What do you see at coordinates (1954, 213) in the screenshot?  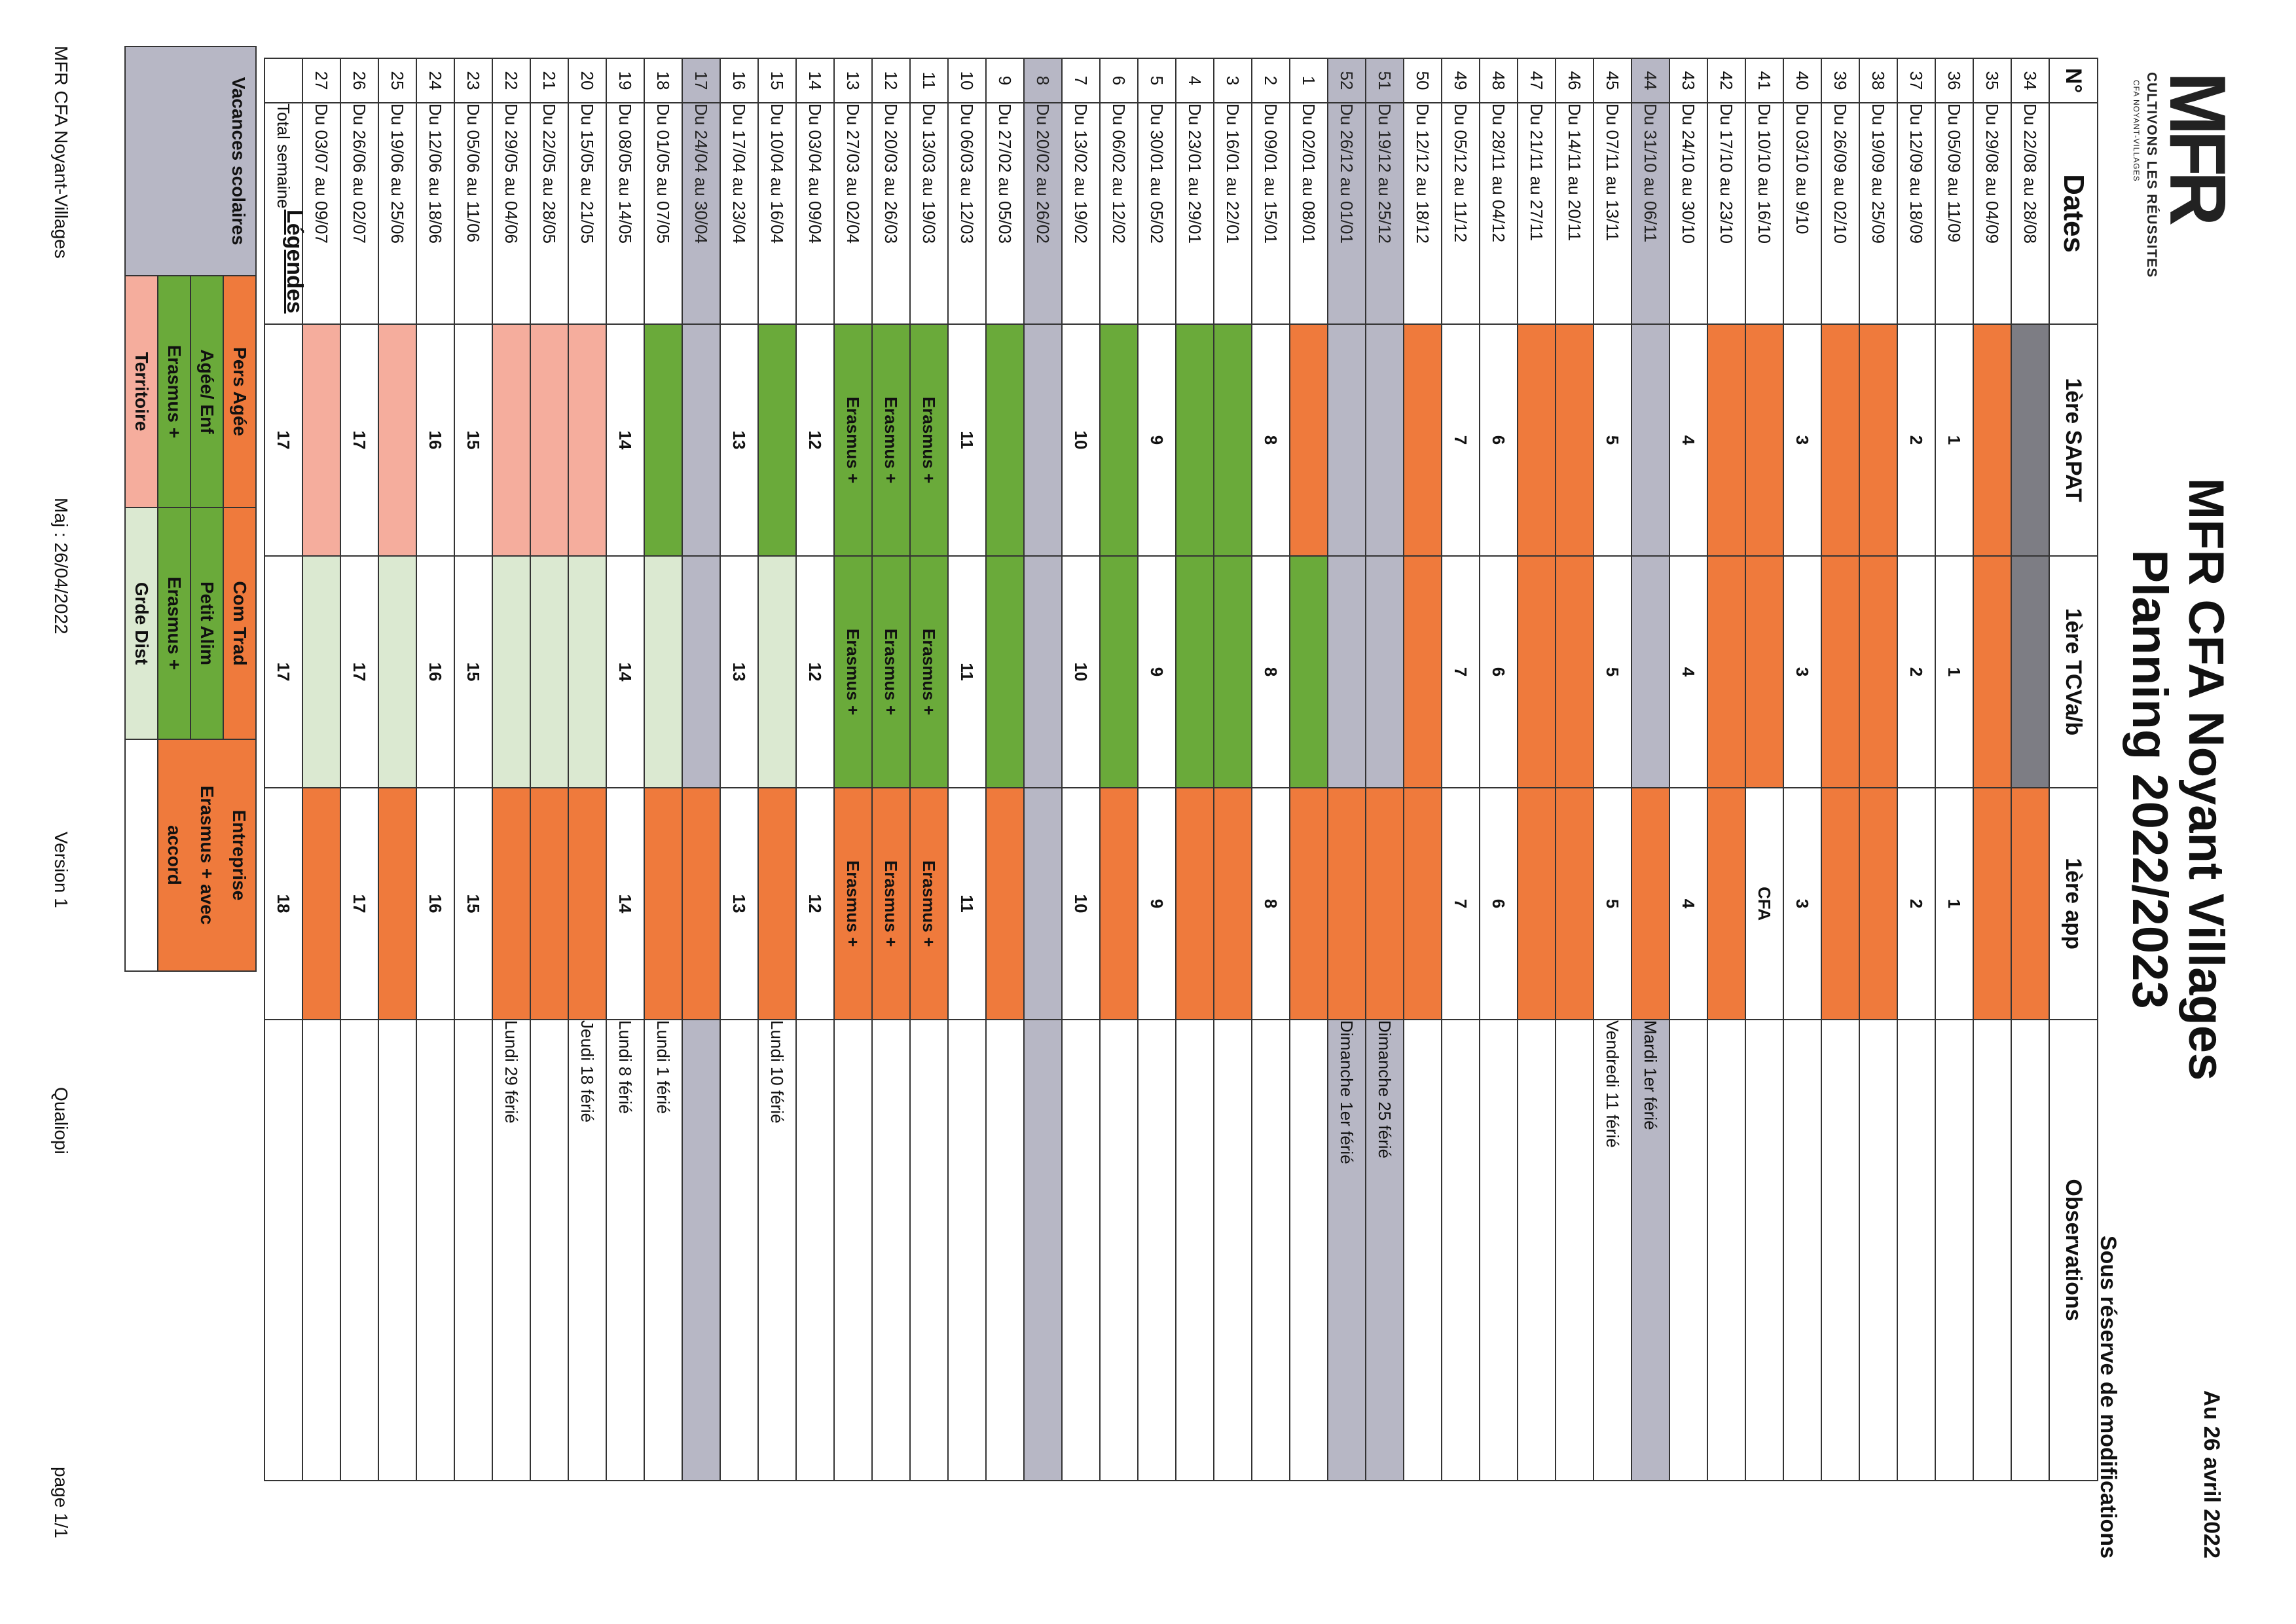 I see `week-dates: Du 05/09 au 11/09` at bounding box center [1954, 213].